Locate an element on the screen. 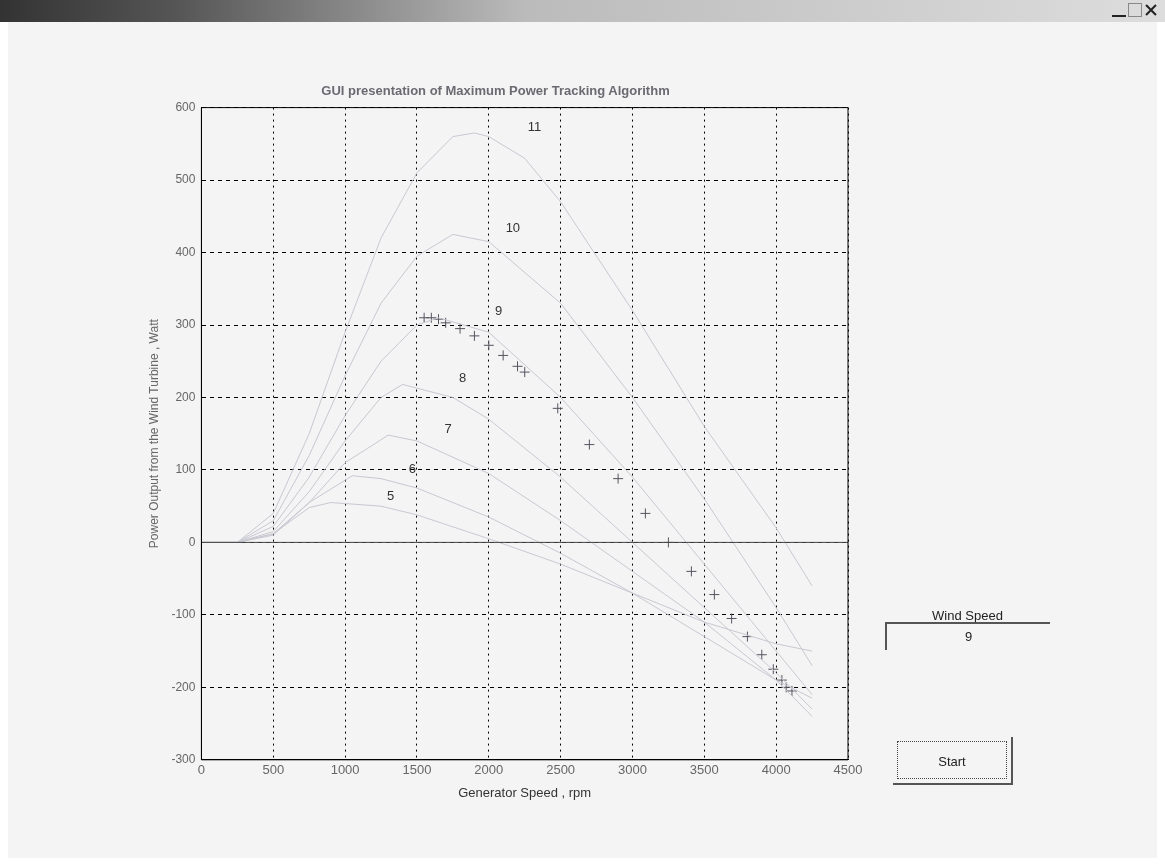  y-tick-label: 400 is located at coordinates (185, 251).